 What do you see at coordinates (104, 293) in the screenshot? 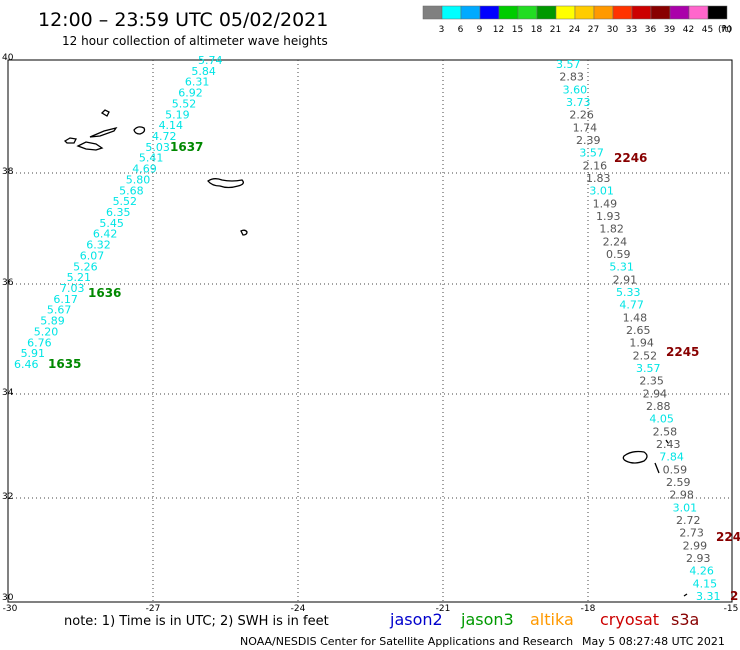
I see `track-time-label: 1636` at bounding box center [104, 293].